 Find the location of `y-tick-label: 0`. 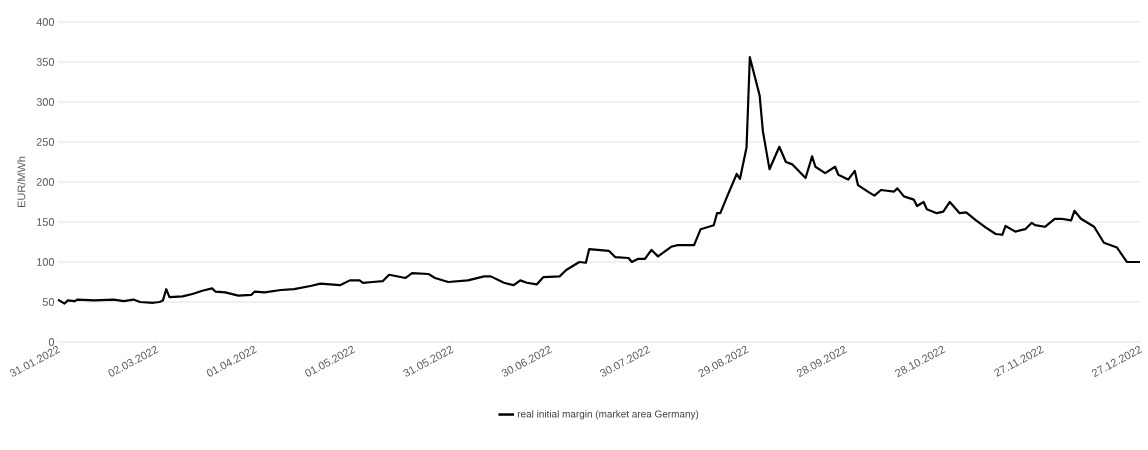

y-tick-label: 0 is located at coordinates (51, 342).